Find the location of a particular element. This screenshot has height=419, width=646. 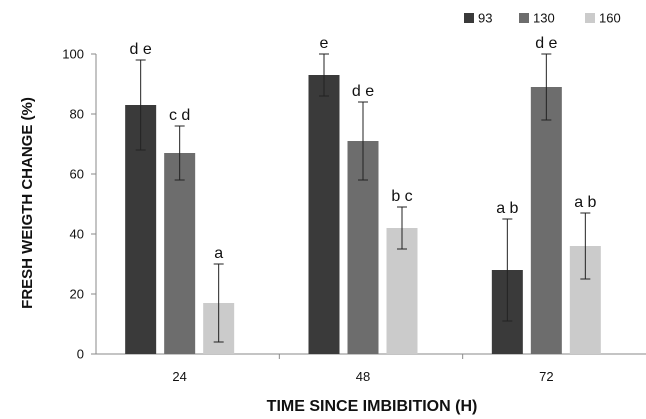

x-axis-title: TIME SINCE IMBIBITION (H) is located at coordinates (372, 406).